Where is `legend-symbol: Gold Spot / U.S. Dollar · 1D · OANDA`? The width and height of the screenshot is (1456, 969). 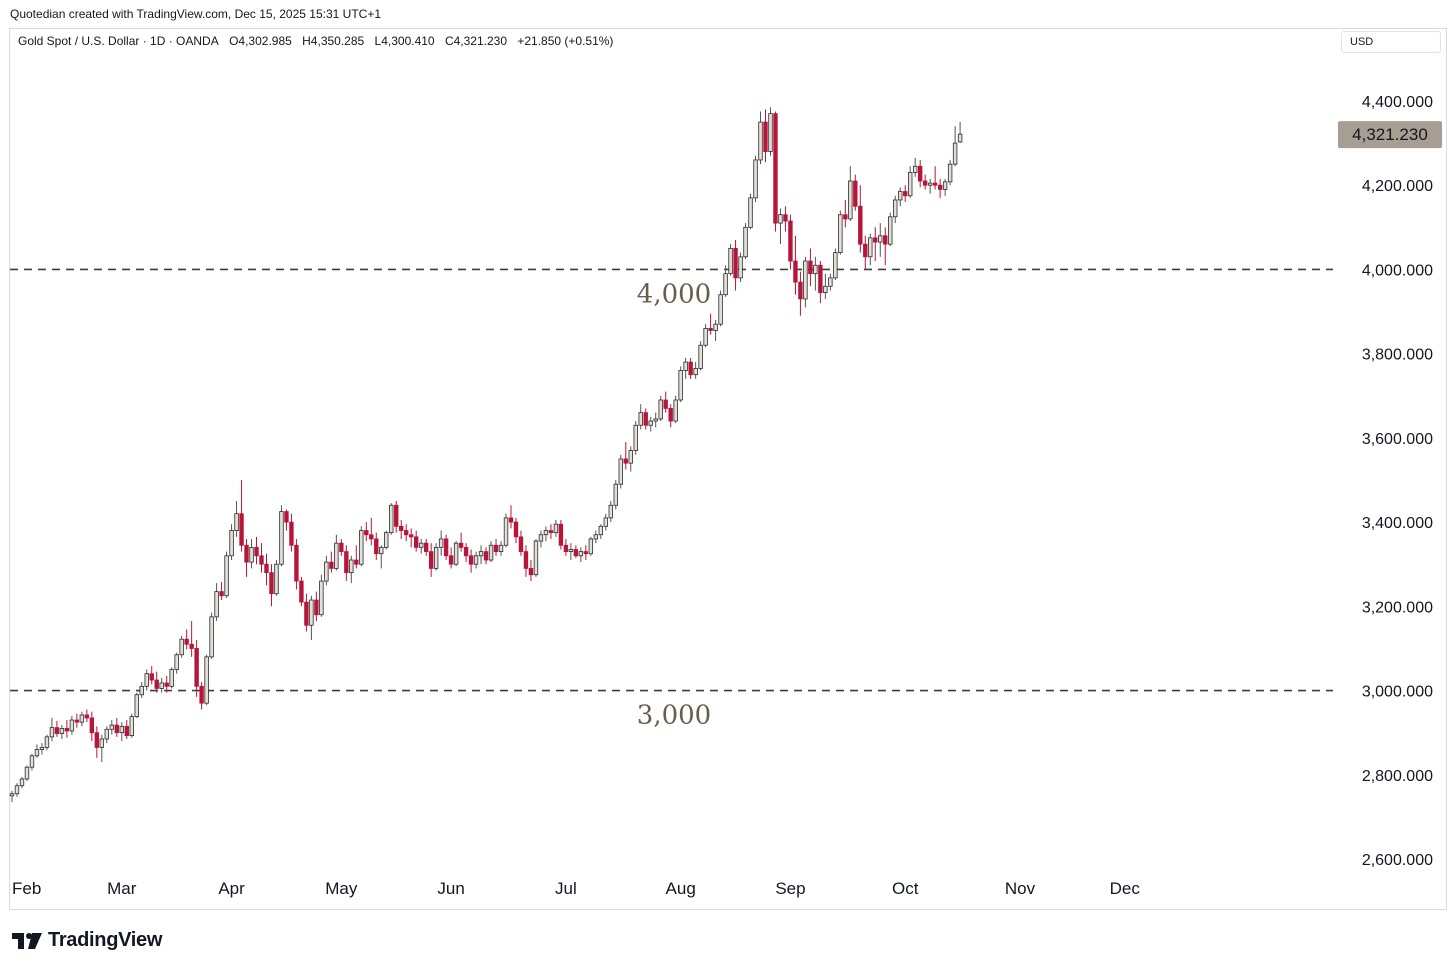 legend-symbol: Gold Spot / U.S. Dollar · 1D · OANDA is located at coordinates (118, 41).